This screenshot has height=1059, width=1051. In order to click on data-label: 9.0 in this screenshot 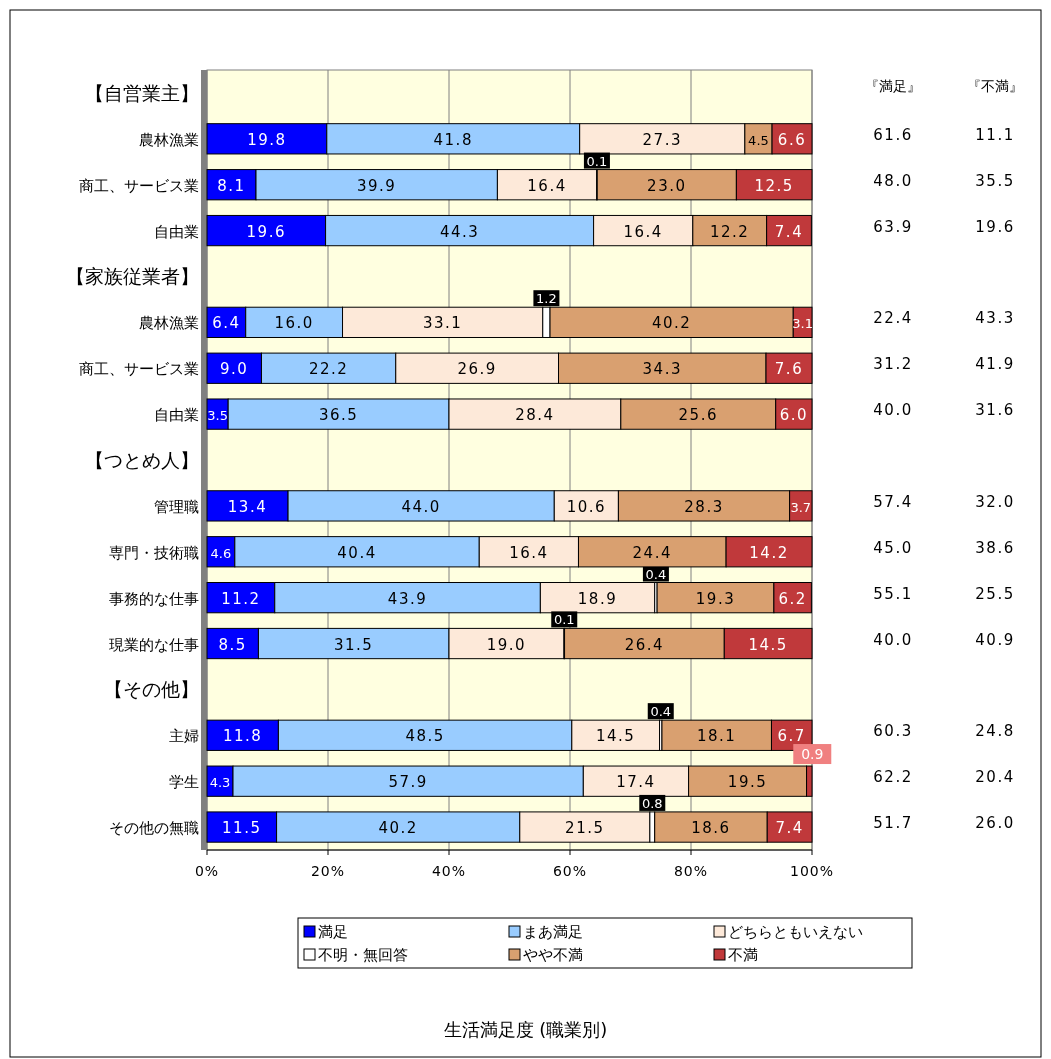, I will do `click(234, 369)`.